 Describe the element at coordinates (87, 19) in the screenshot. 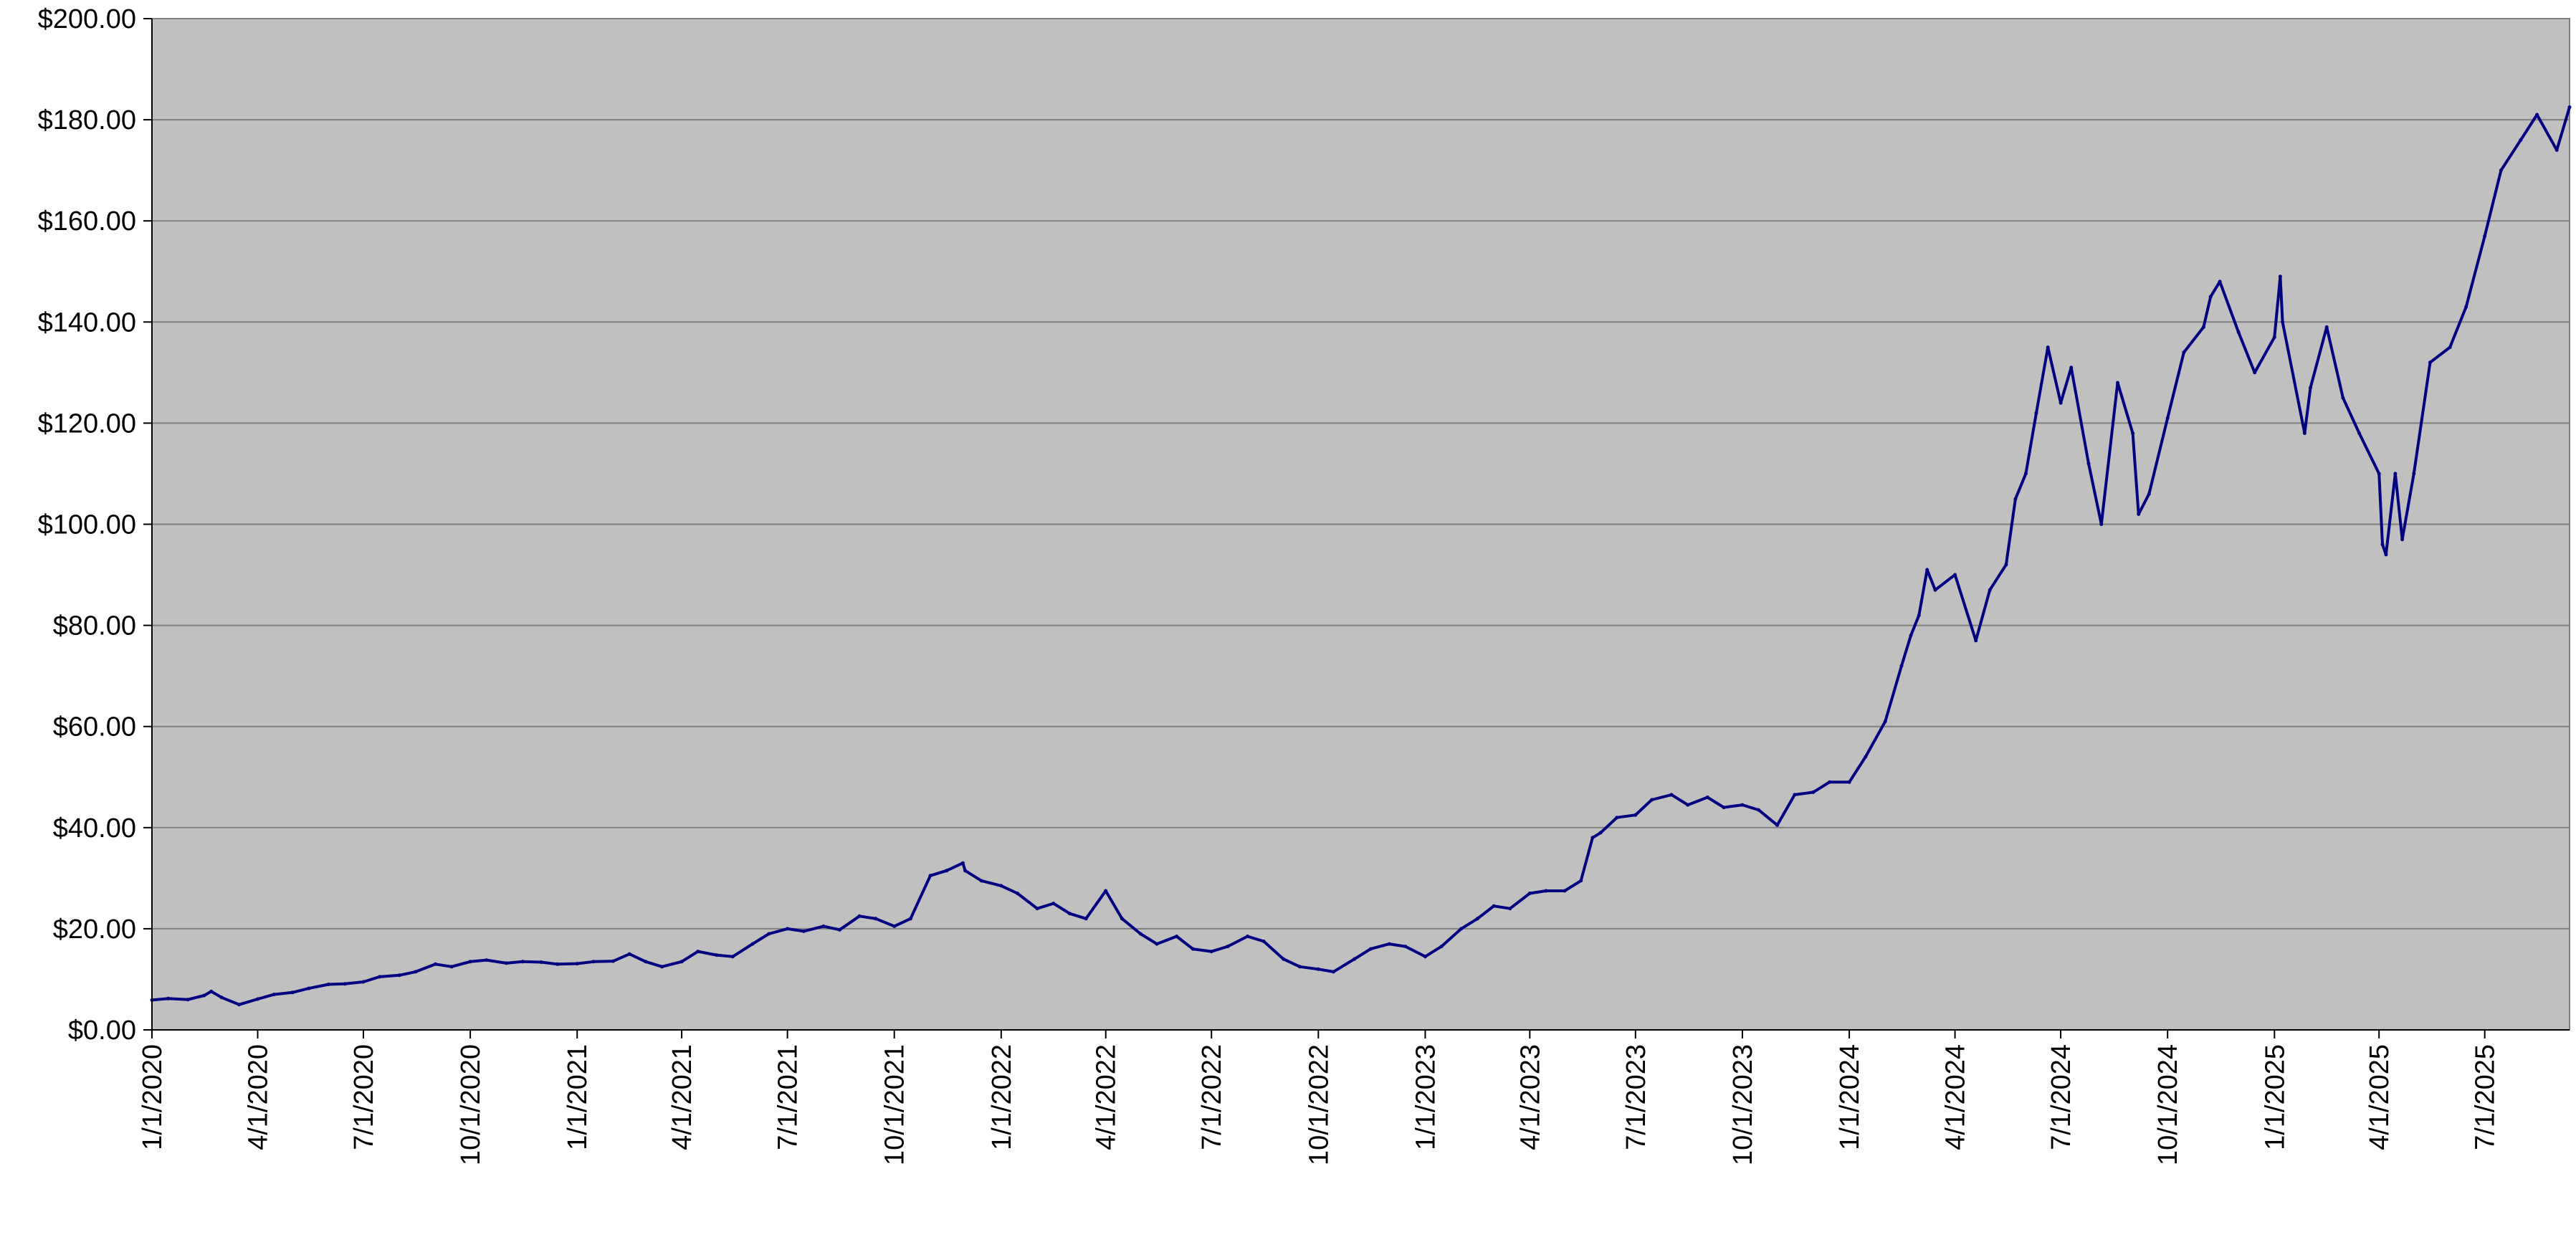

I see `y-tick-label: $200.00` at that location.